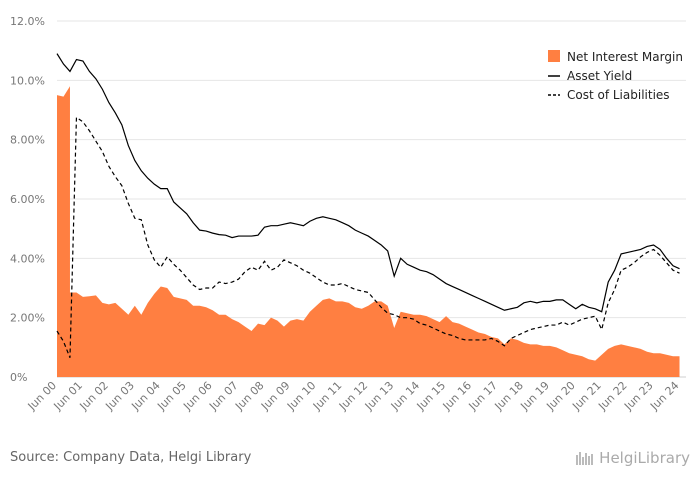 The image size is (700, 483). What do you see at coordinates (457, 396) in the screenshot?
I see `x-tick-label: Jun 16` at bounding box center [457, 396].